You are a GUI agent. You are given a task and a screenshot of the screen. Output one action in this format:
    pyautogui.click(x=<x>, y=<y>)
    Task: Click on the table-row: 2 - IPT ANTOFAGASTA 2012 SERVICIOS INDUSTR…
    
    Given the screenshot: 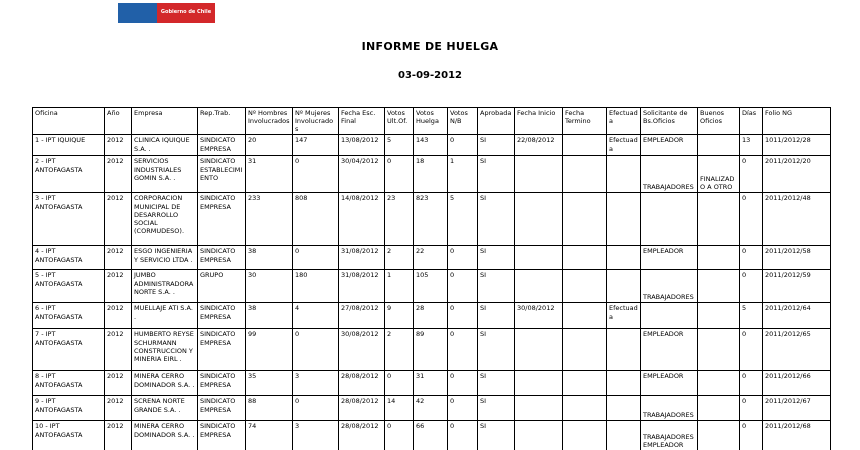 What is the action you would take?
    pyautogui.click(x=431, y=174)
    